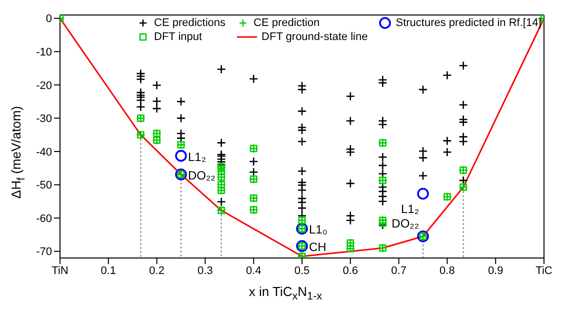  I want to click on legend-label: Structures predicted in Rf.[14], so click(469, 23).